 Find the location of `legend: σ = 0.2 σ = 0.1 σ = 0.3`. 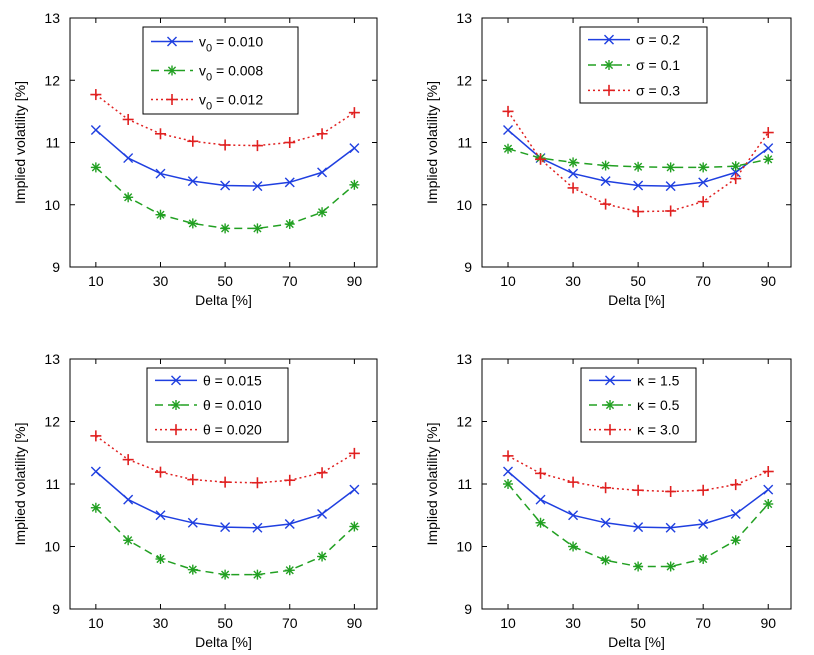

legend: σ = 0.2 σ = 0.1 σ = 0.3 is located at coordinates (643, 65).